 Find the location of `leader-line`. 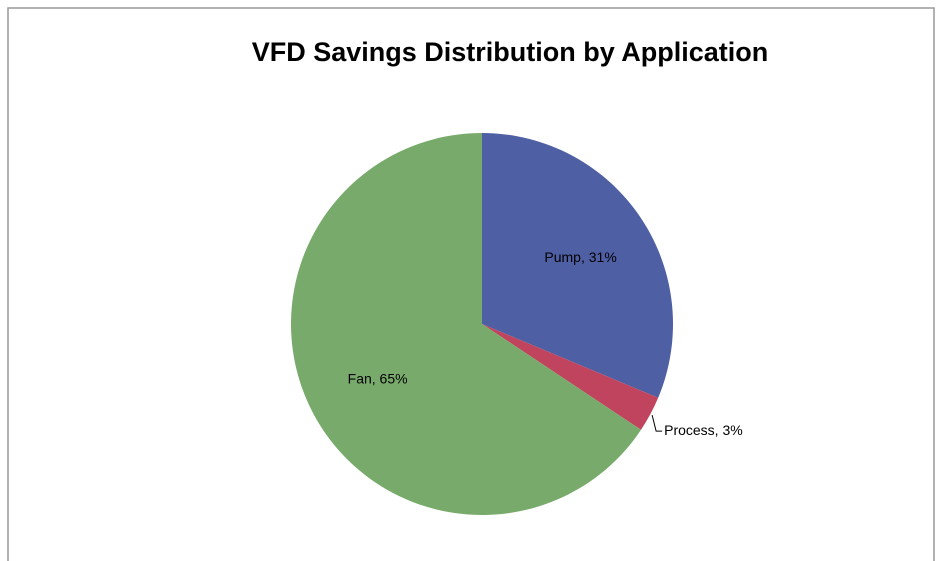

leader-line is located at coordinates (657, 423).